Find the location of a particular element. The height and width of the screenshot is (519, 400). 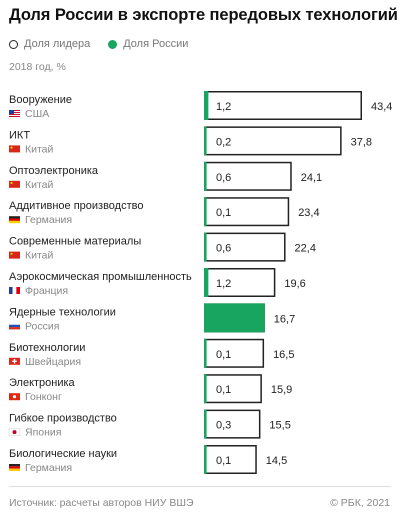

flag-icon-ch is located at coordinates (14, 361).